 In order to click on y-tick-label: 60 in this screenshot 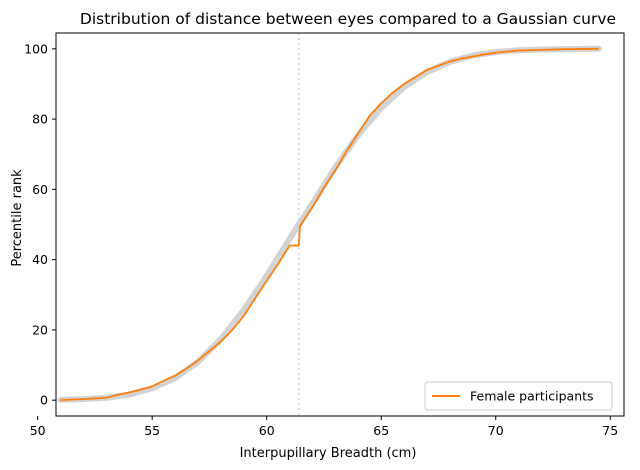, I will do `click(40, 189)`.